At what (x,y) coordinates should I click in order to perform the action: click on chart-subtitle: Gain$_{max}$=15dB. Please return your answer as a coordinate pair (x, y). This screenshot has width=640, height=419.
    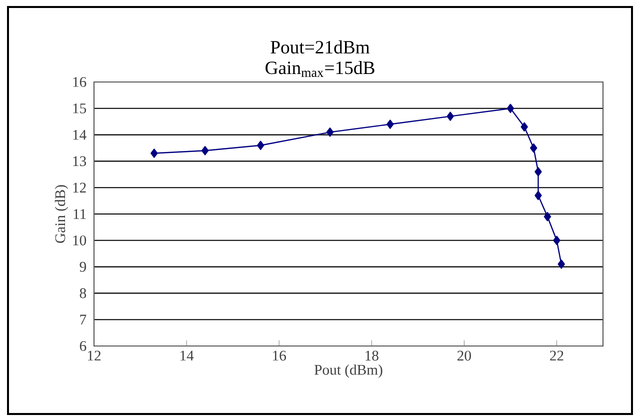
    Looking at the image, I should click on (320, 69).